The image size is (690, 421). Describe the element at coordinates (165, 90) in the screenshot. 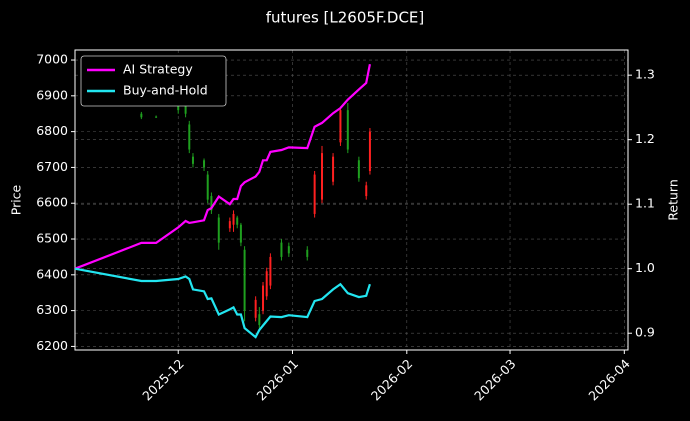

I see `legend-label: Buy-and-Hold` at that location.